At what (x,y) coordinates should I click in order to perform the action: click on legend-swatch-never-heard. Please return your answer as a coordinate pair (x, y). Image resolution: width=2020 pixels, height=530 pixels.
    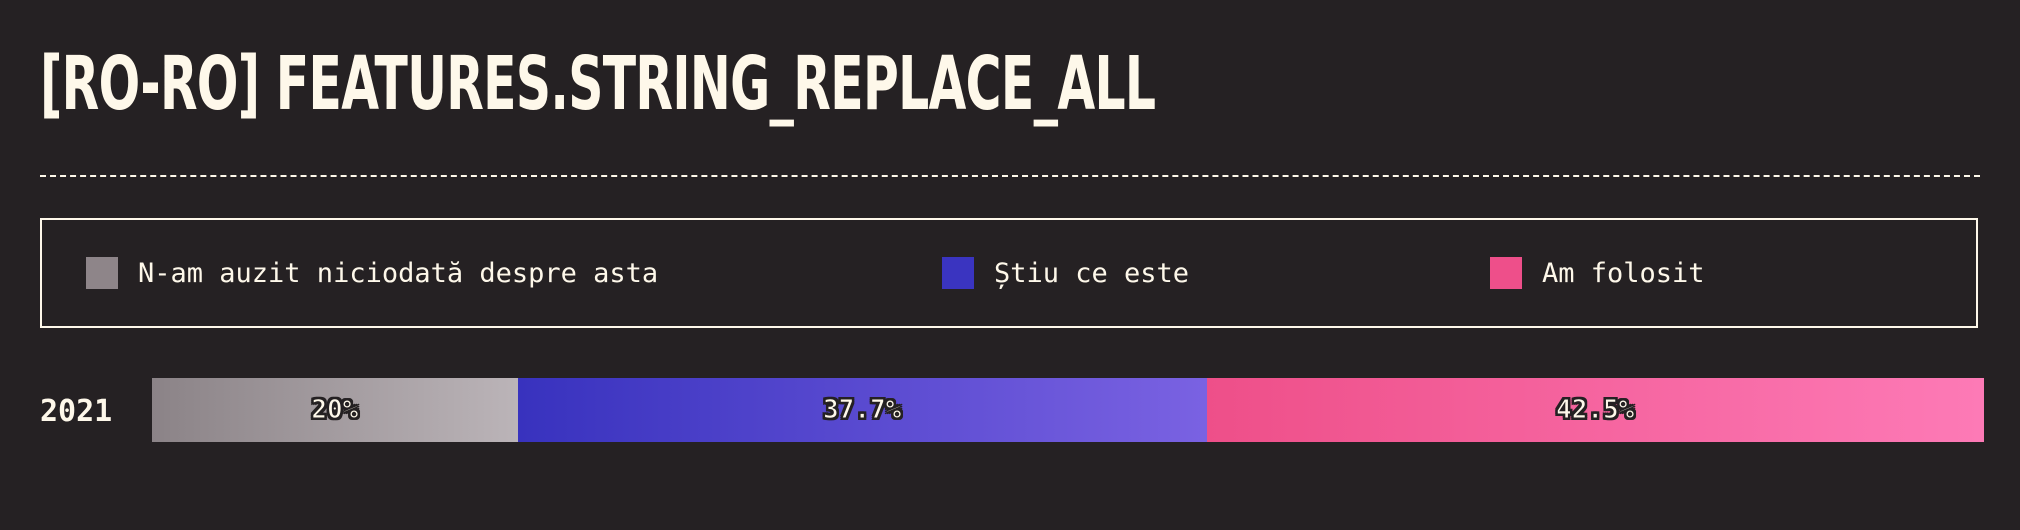
    Looking at the image, I should click on (102, 273).